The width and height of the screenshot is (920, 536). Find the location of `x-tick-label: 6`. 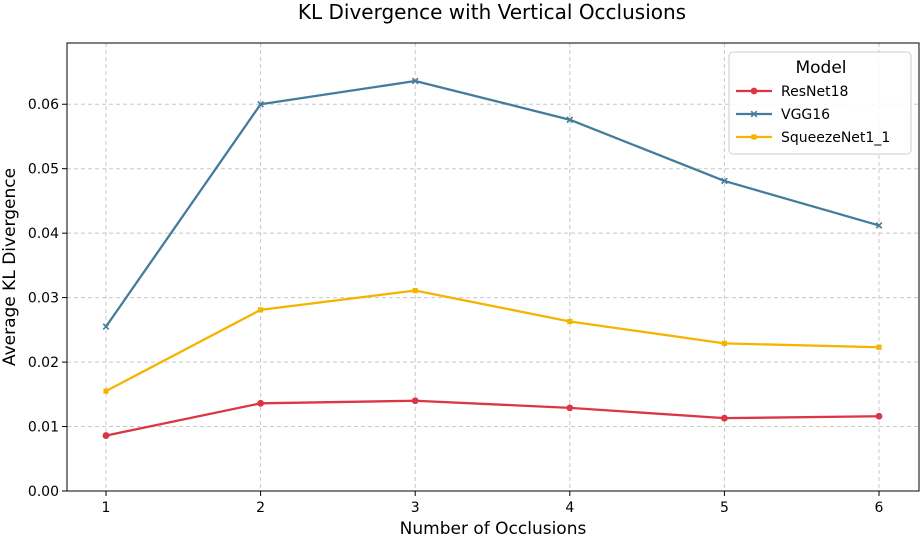

x-tick-label: 6 is located at coordinates (879, 508).